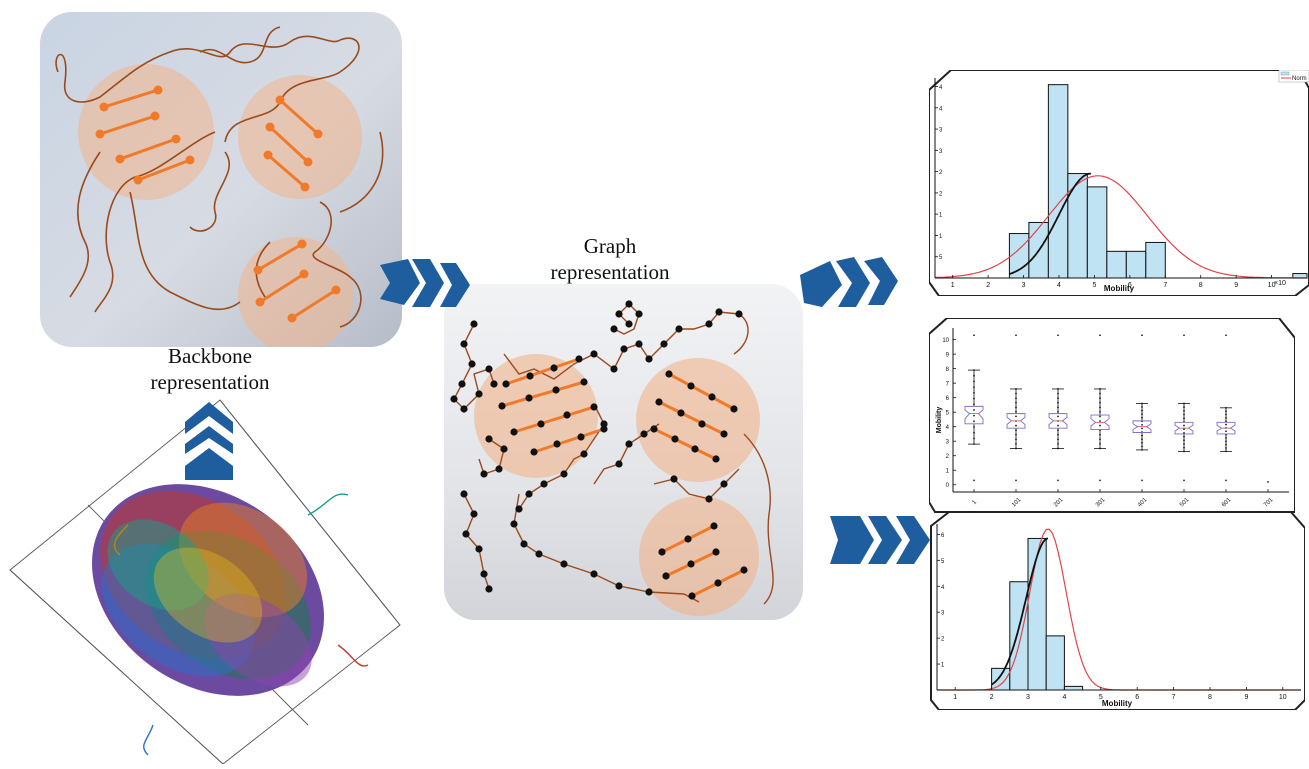 The height and width of the screenshot is (769, 1309). I want to click on histogram-top-svg: 1 2 3 4 5 6 7 8 9 10 5 1 1 2 2 3 3 4 4 Mobility ×10 Norm, so click(1118, 183).